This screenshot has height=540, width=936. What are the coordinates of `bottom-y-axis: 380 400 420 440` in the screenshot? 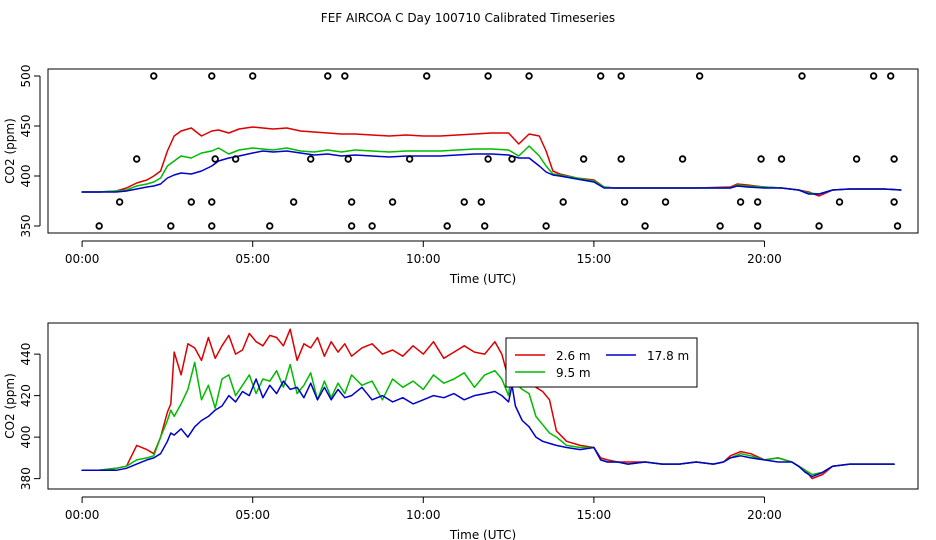 It's located at (30, 416).